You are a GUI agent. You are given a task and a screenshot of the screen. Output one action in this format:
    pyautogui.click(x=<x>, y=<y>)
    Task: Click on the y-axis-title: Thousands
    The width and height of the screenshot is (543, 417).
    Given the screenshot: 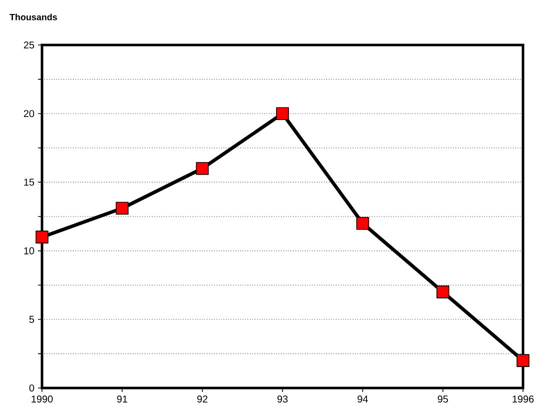 What is the action you would take?
    pyautogui.click(x=33, y=17)
    